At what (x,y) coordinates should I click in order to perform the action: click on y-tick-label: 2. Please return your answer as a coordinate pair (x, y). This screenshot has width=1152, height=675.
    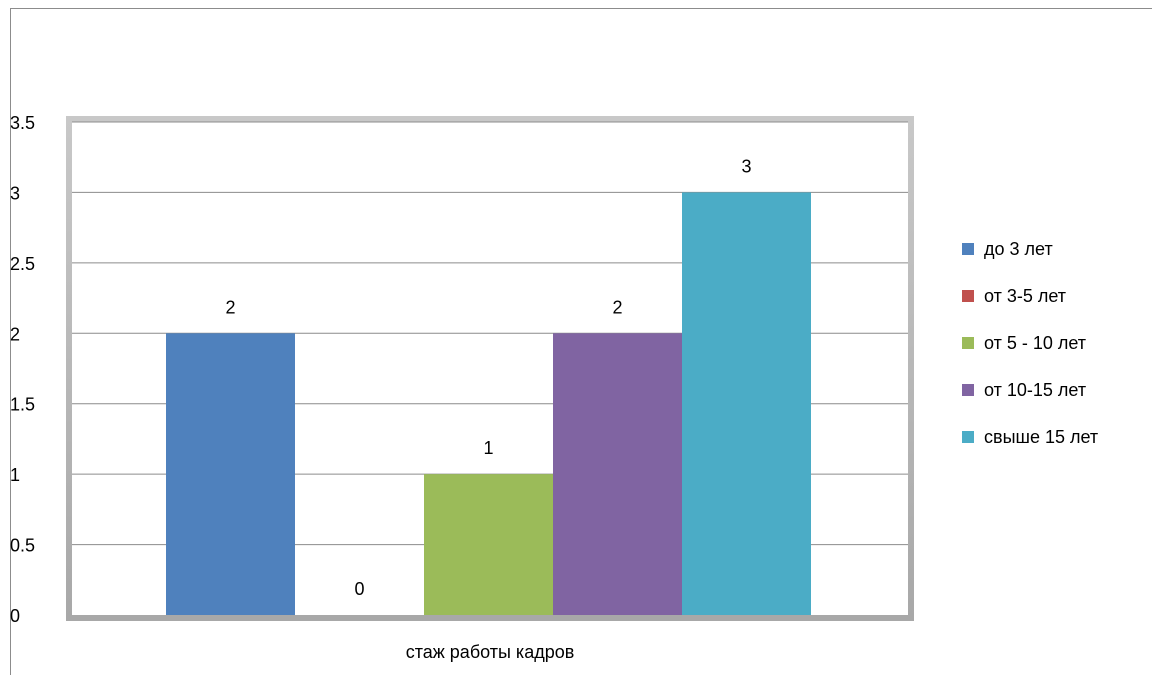
    Looking at the image, I should click on (15, 334).